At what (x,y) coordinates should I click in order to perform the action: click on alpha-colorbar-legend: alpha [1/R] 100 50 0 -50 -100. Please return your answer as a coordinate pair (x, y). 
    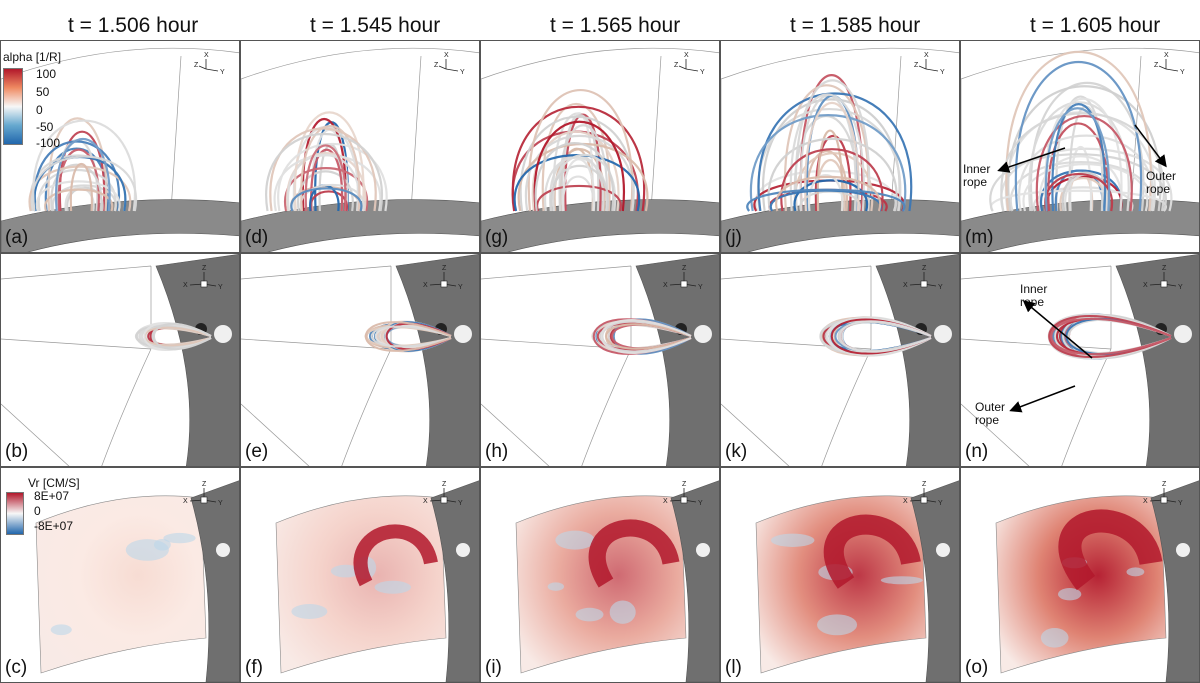
    Looking at the image, I should click on (43, 105).